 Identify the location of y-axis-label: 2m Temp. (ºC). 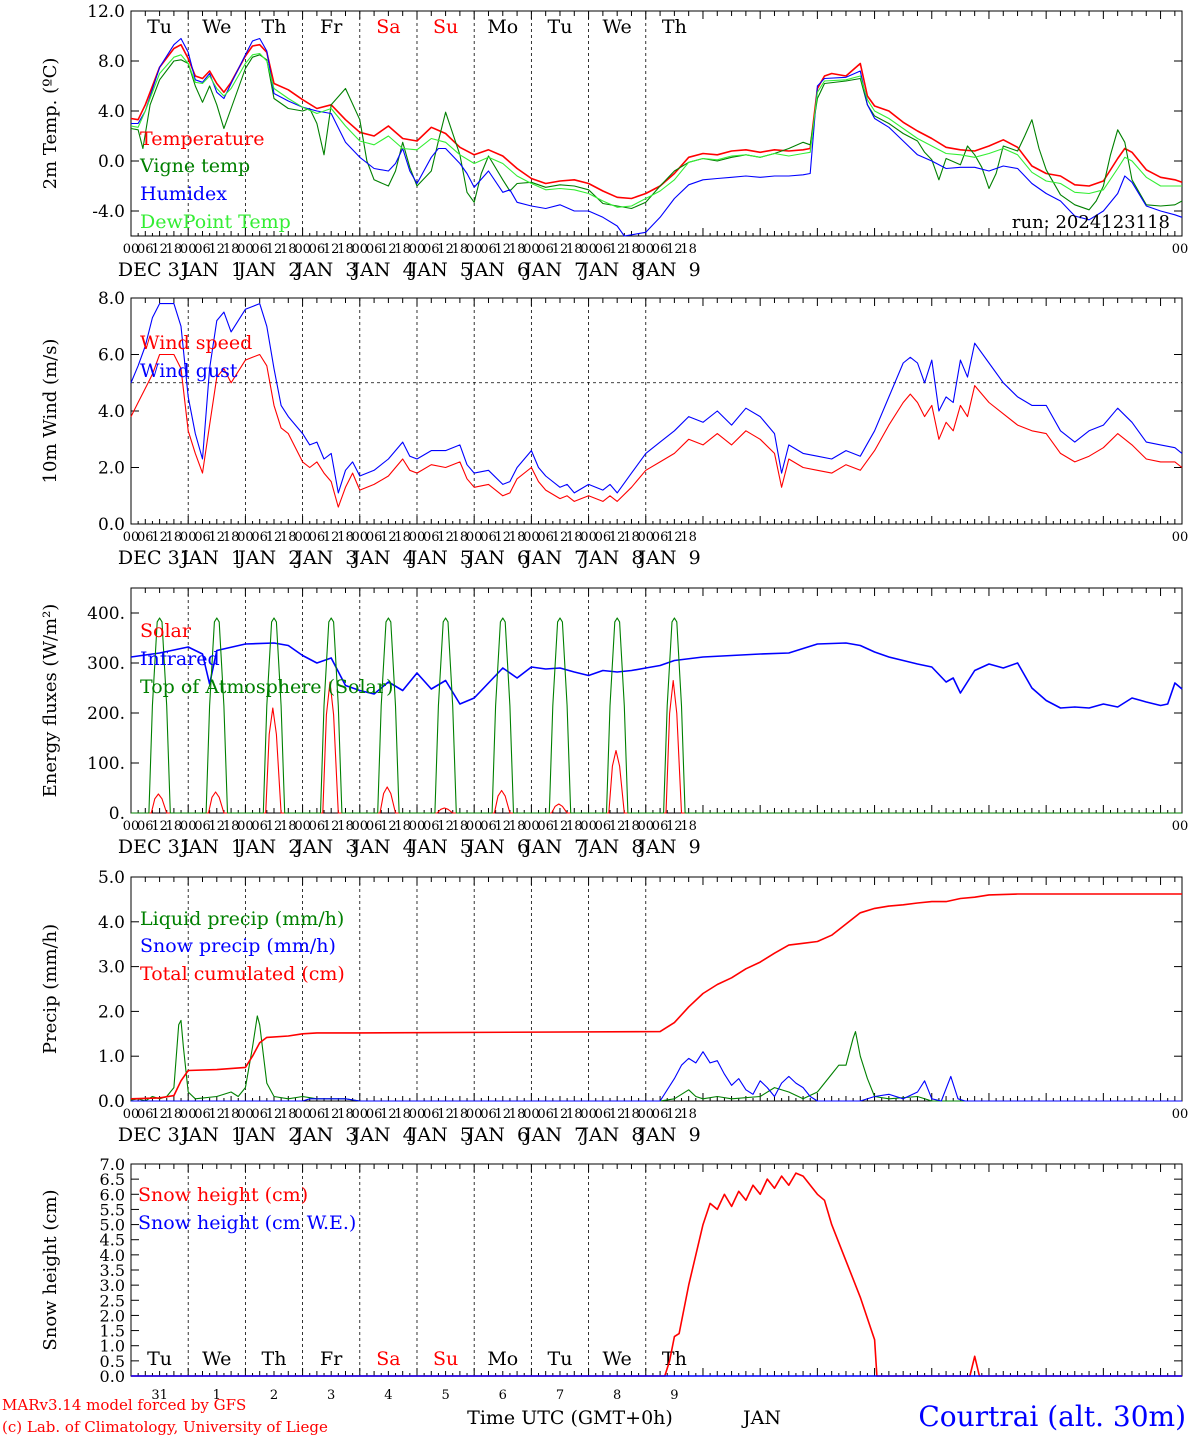
(50, 124).